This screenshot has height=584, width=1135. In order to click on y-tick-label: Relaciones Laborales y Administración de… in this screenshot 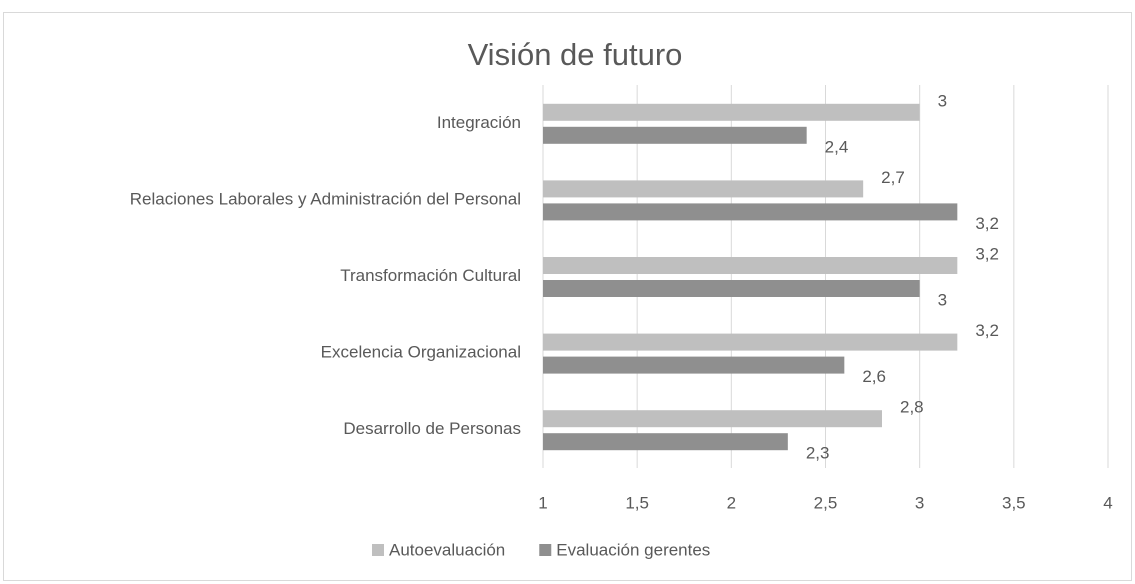, I will do `click(325, 198)`.